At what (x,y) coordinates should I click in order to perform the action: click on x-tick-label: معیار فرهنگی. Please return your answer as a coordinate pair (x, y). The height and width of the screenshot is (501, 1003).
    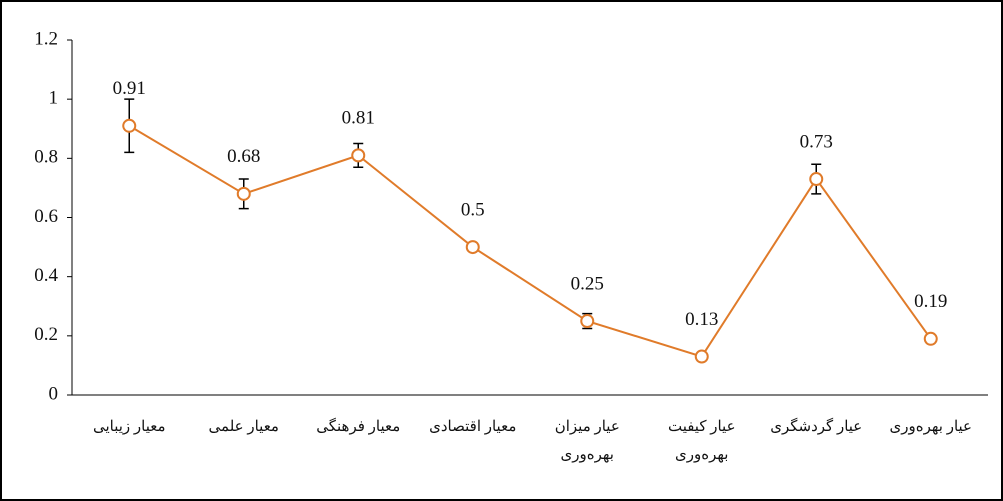
    Looking at the image, I should click on (358, 427).